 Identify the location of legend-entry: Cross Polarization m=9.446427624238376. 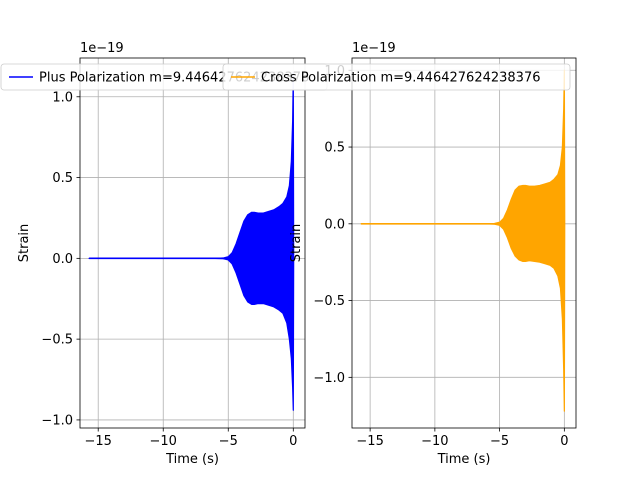
(400, 78).